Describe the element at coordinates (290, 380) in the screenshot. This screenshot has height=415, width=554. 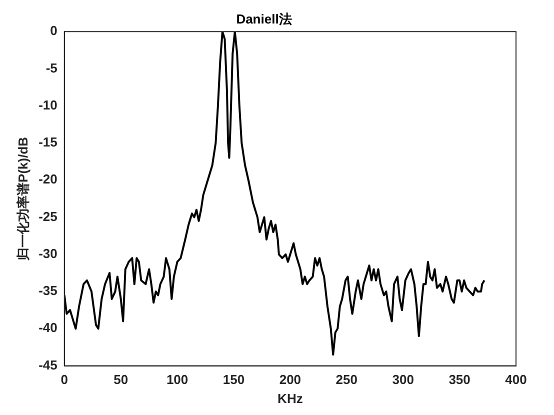
I see `x-tick-label: 200` at that location.